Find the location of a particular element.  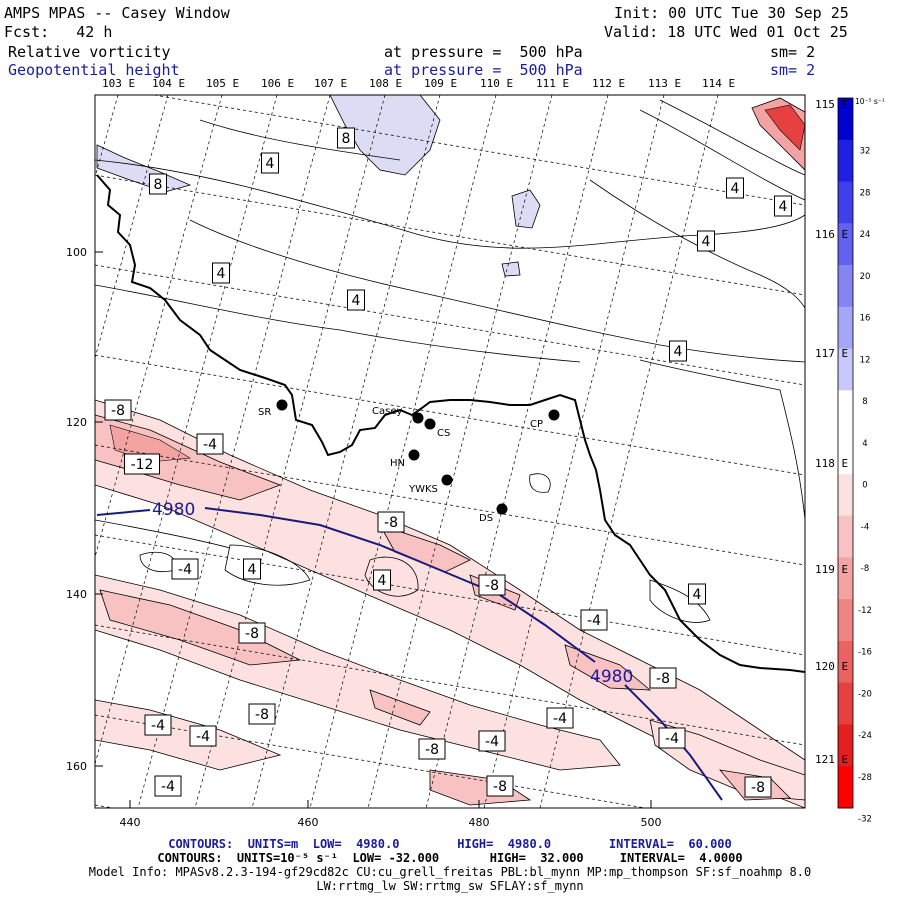

x-tick-label: 480 is located at coordinates (479, 822).